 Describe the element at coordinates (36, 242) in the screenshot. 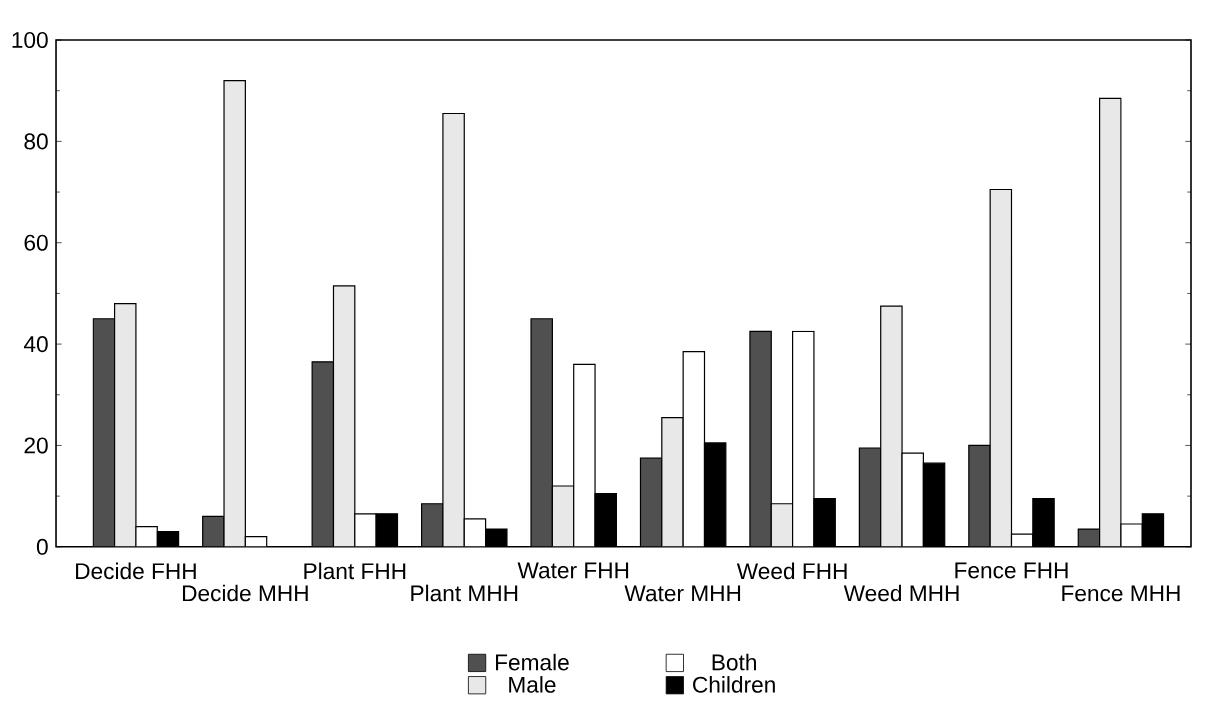

I see `y-tick-label: 60` at that location.